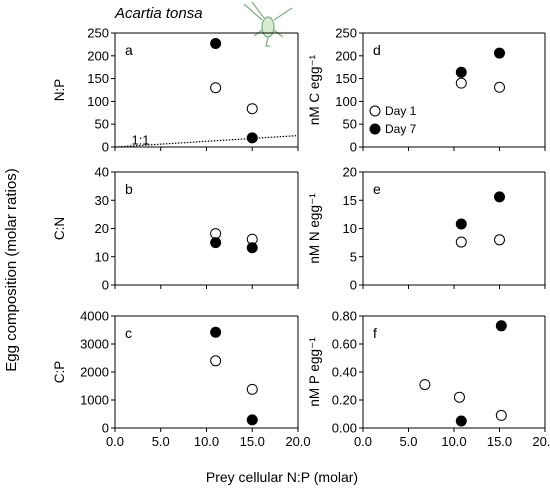  Describe the element at coordinates (401, 111) in the screenshot. I see `legend-entry: Day 1` at that location.